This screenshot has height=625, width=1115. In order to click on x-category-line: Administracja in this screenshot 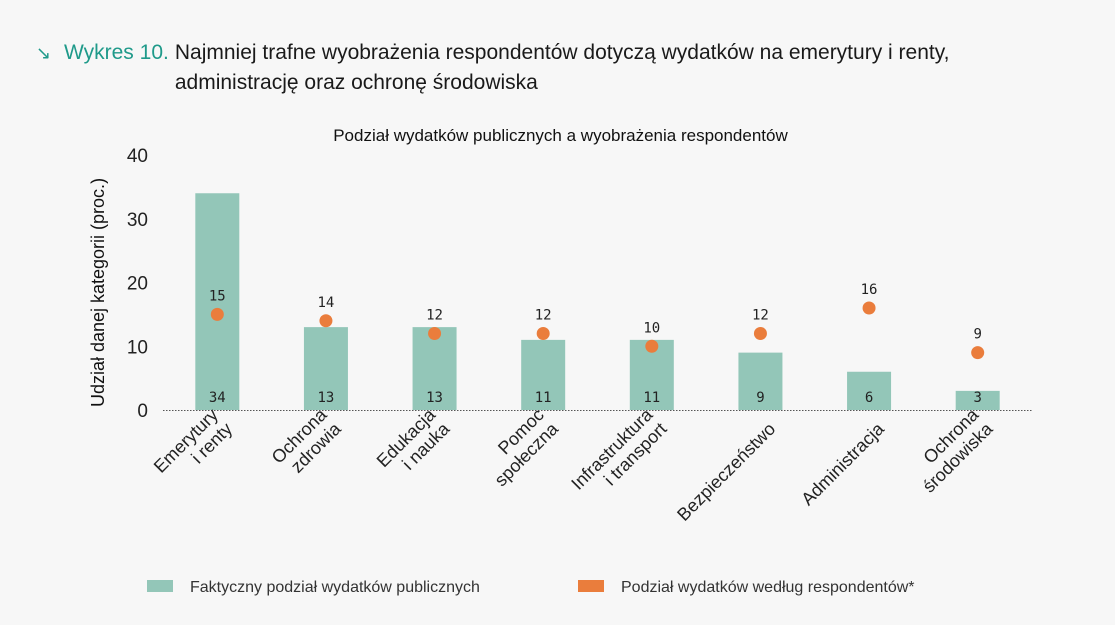, I will do `click(842, 463)`.